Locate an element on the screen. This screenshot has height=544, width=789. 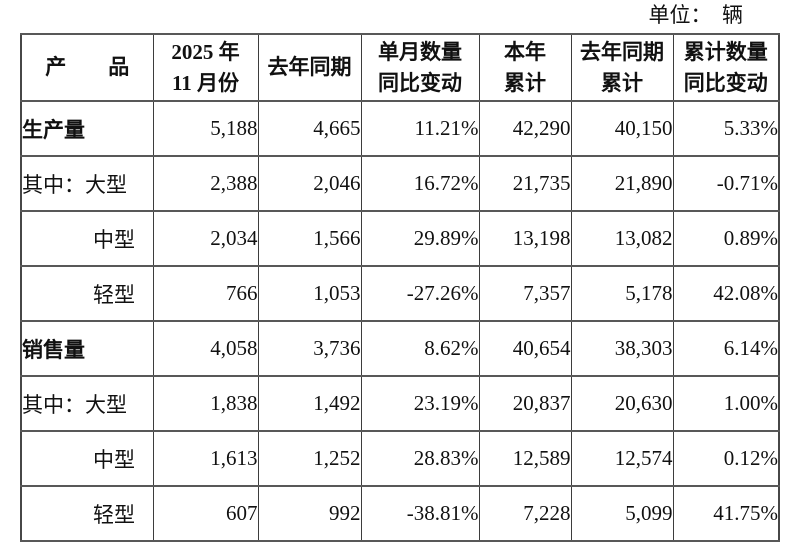
table-row-sales-light: 轻型 607 992 -38.81% 7,228 5,099 41.75% is located at coordinates (400, 513).